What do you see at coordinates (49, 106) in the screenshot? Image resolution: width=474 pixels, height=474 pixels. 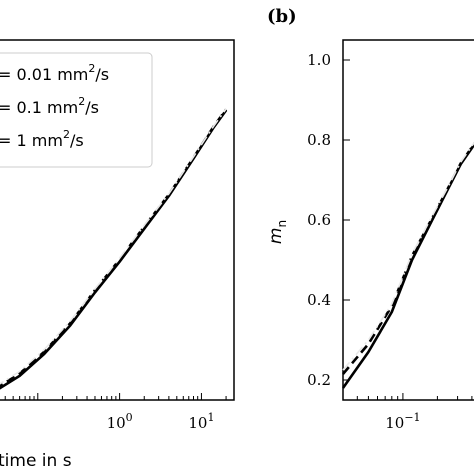 I see `legend-entry-dashed: = 0.1 mm2/s` at bounding box center [49, 106].